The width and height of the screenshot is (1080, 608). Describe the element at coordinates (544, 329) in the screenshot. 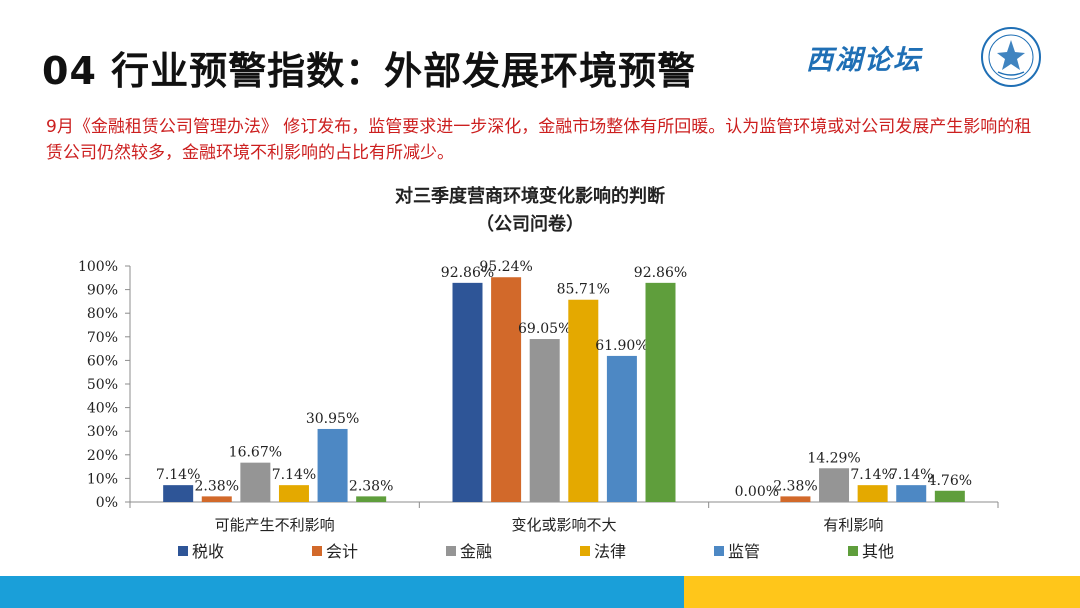

I see `data-label: 69.05%` at that location.